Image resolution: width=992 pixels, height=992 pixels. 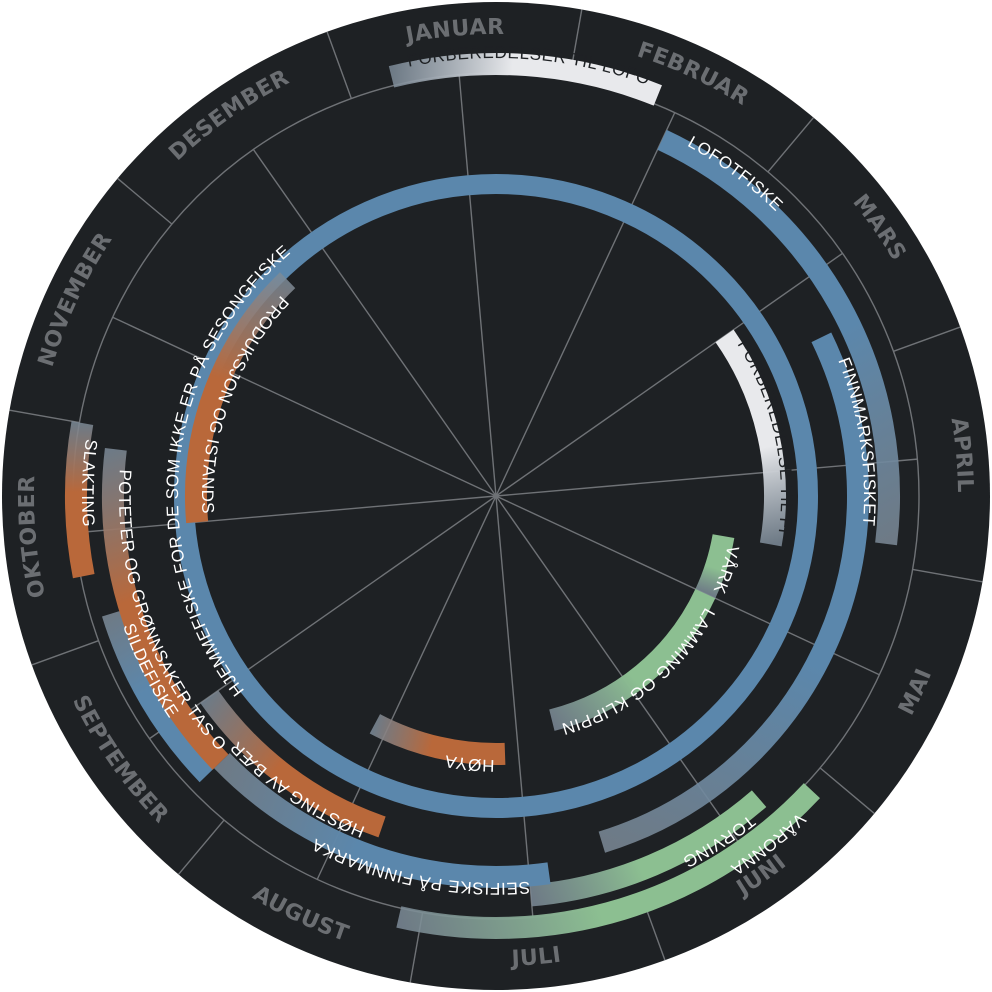 I want to click on band-forberedelser-til-lofotfiske, so click(x=525, y=79).